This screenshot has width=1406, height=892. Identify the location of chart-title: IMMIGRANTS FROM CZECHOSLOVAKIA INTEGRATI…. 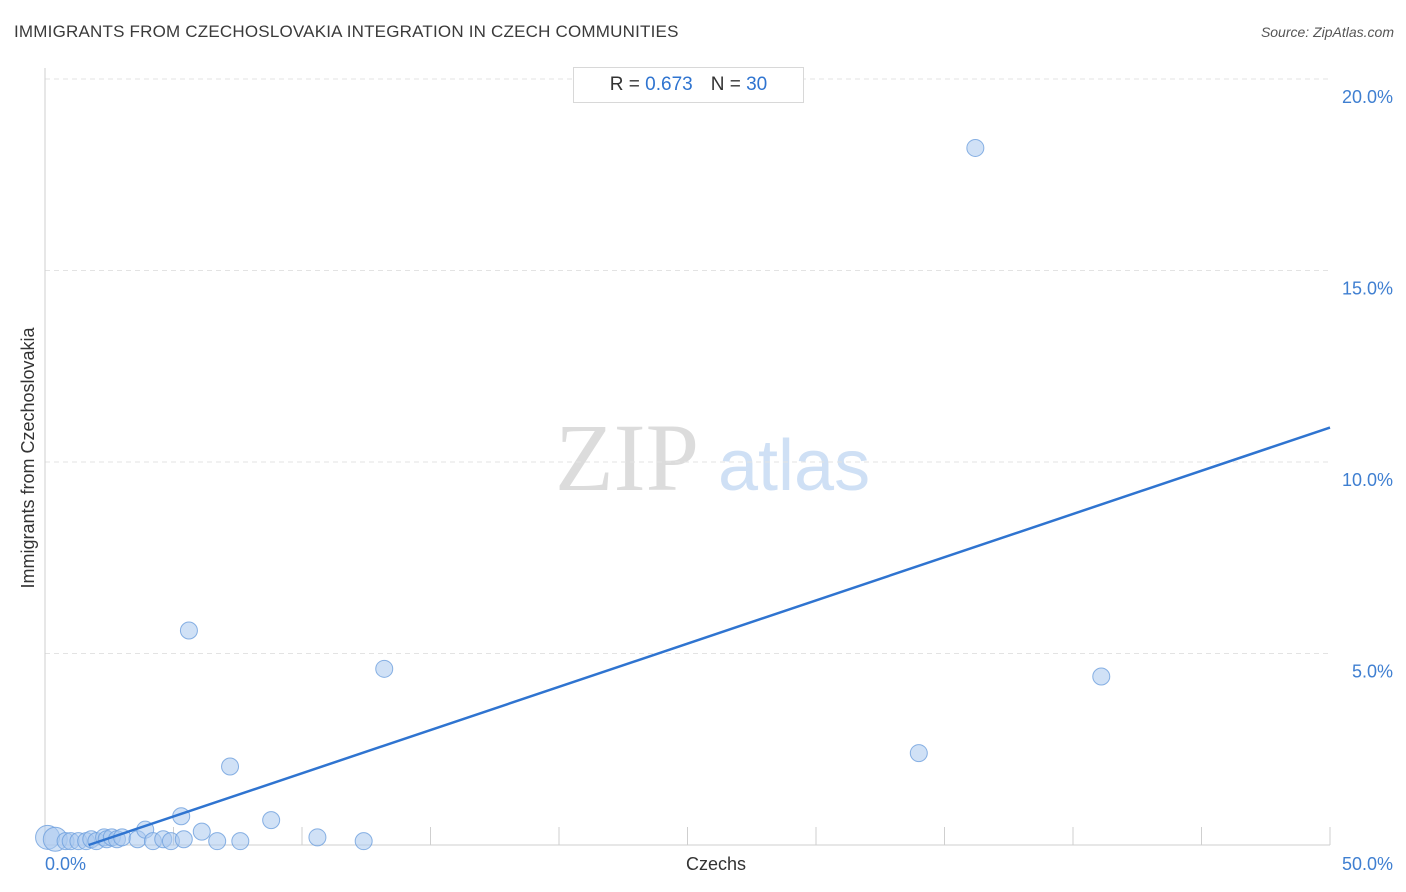
(346, 31).